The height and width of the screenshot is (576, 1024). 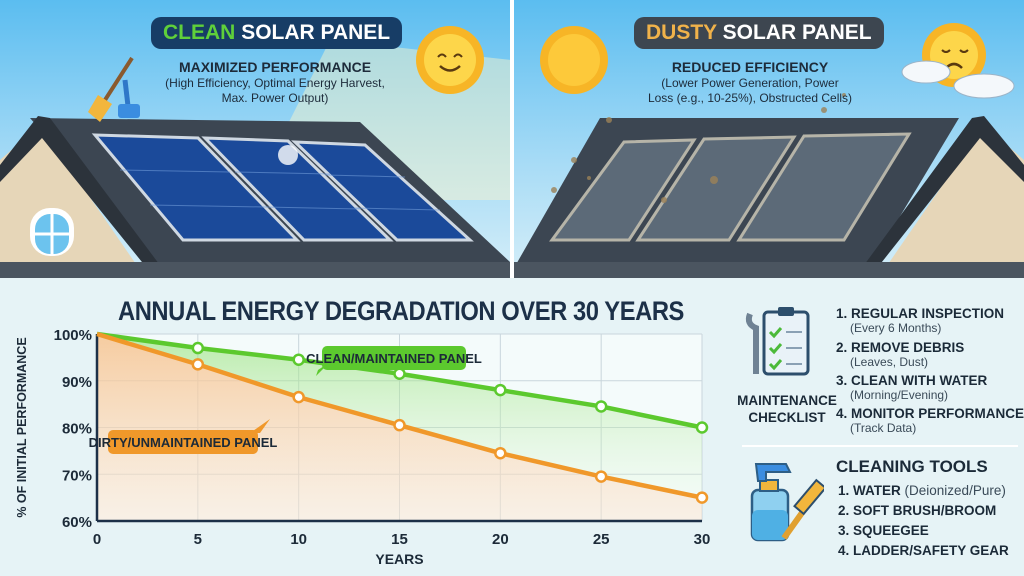 I want to click on y-axis-label: % OF INITIAL PERFORMANCE, so click(x=22, y=427).